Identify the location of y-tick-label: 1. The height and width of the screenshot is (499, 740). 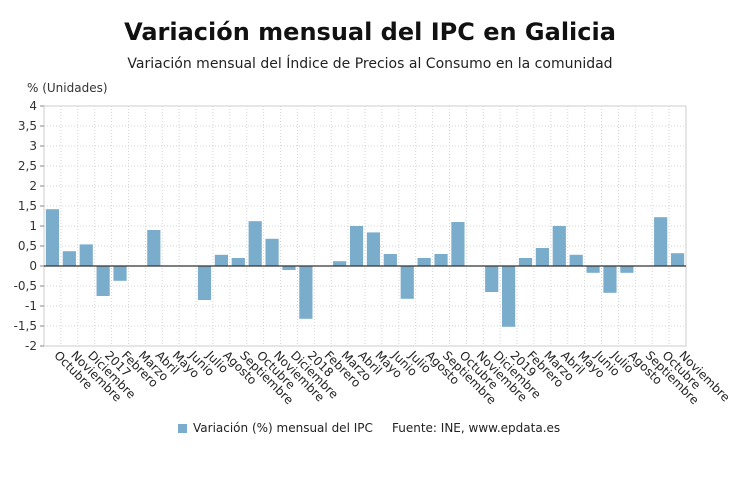
(33, 226).